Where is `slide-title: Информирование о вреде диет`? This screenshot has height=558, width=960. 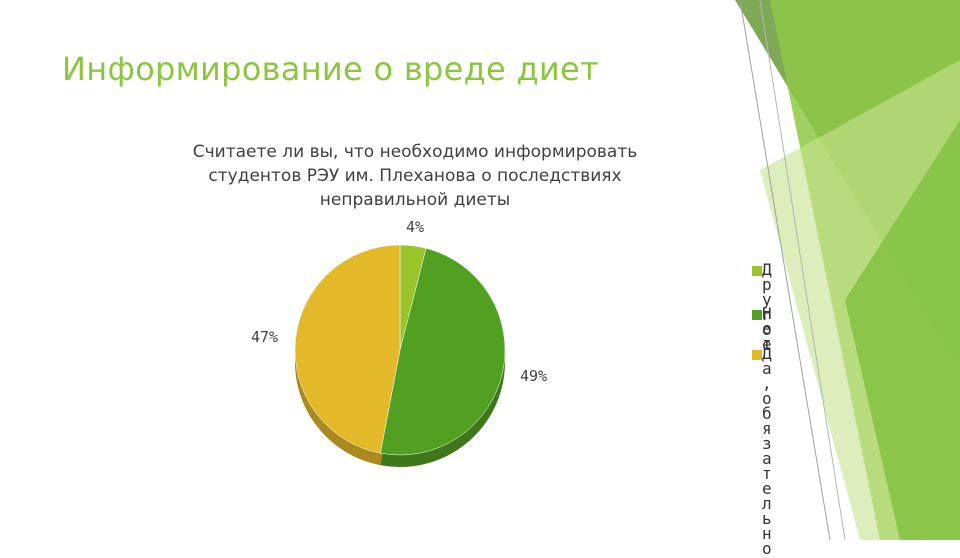
slide-title: Информирование о вреде диет is located at coordinates (330, 69).